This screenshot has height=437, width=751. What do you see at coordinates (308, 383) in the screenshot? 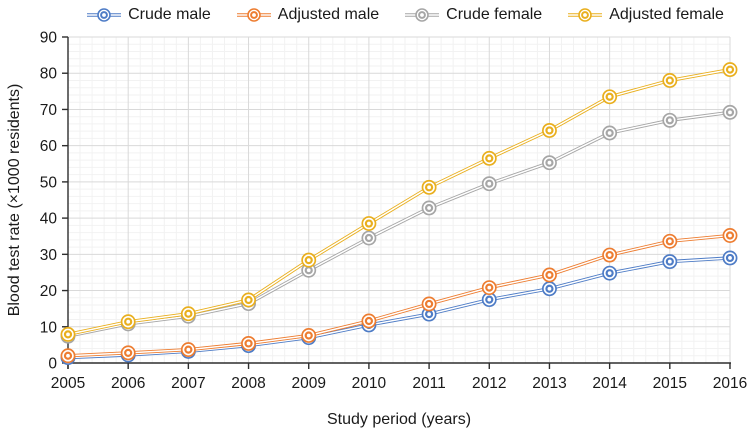
I see `x-tick-label: 2009` at bounding box center [308, 383].